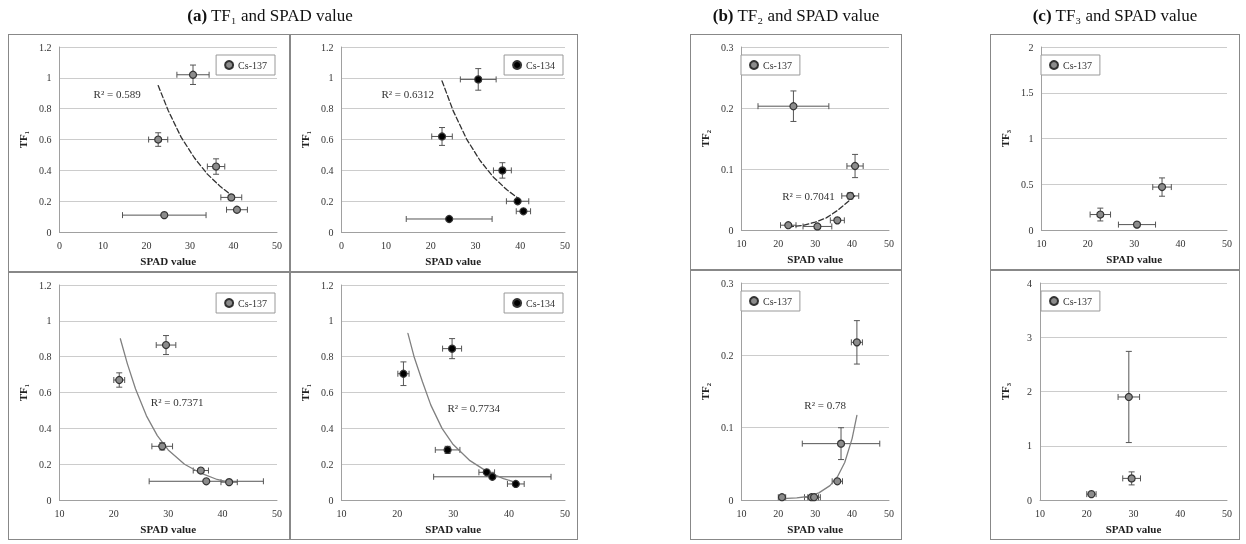 The width and height of the screenshot is (1246, 544). I want to click on annotation: R² = 0.589, so click(117, 93).